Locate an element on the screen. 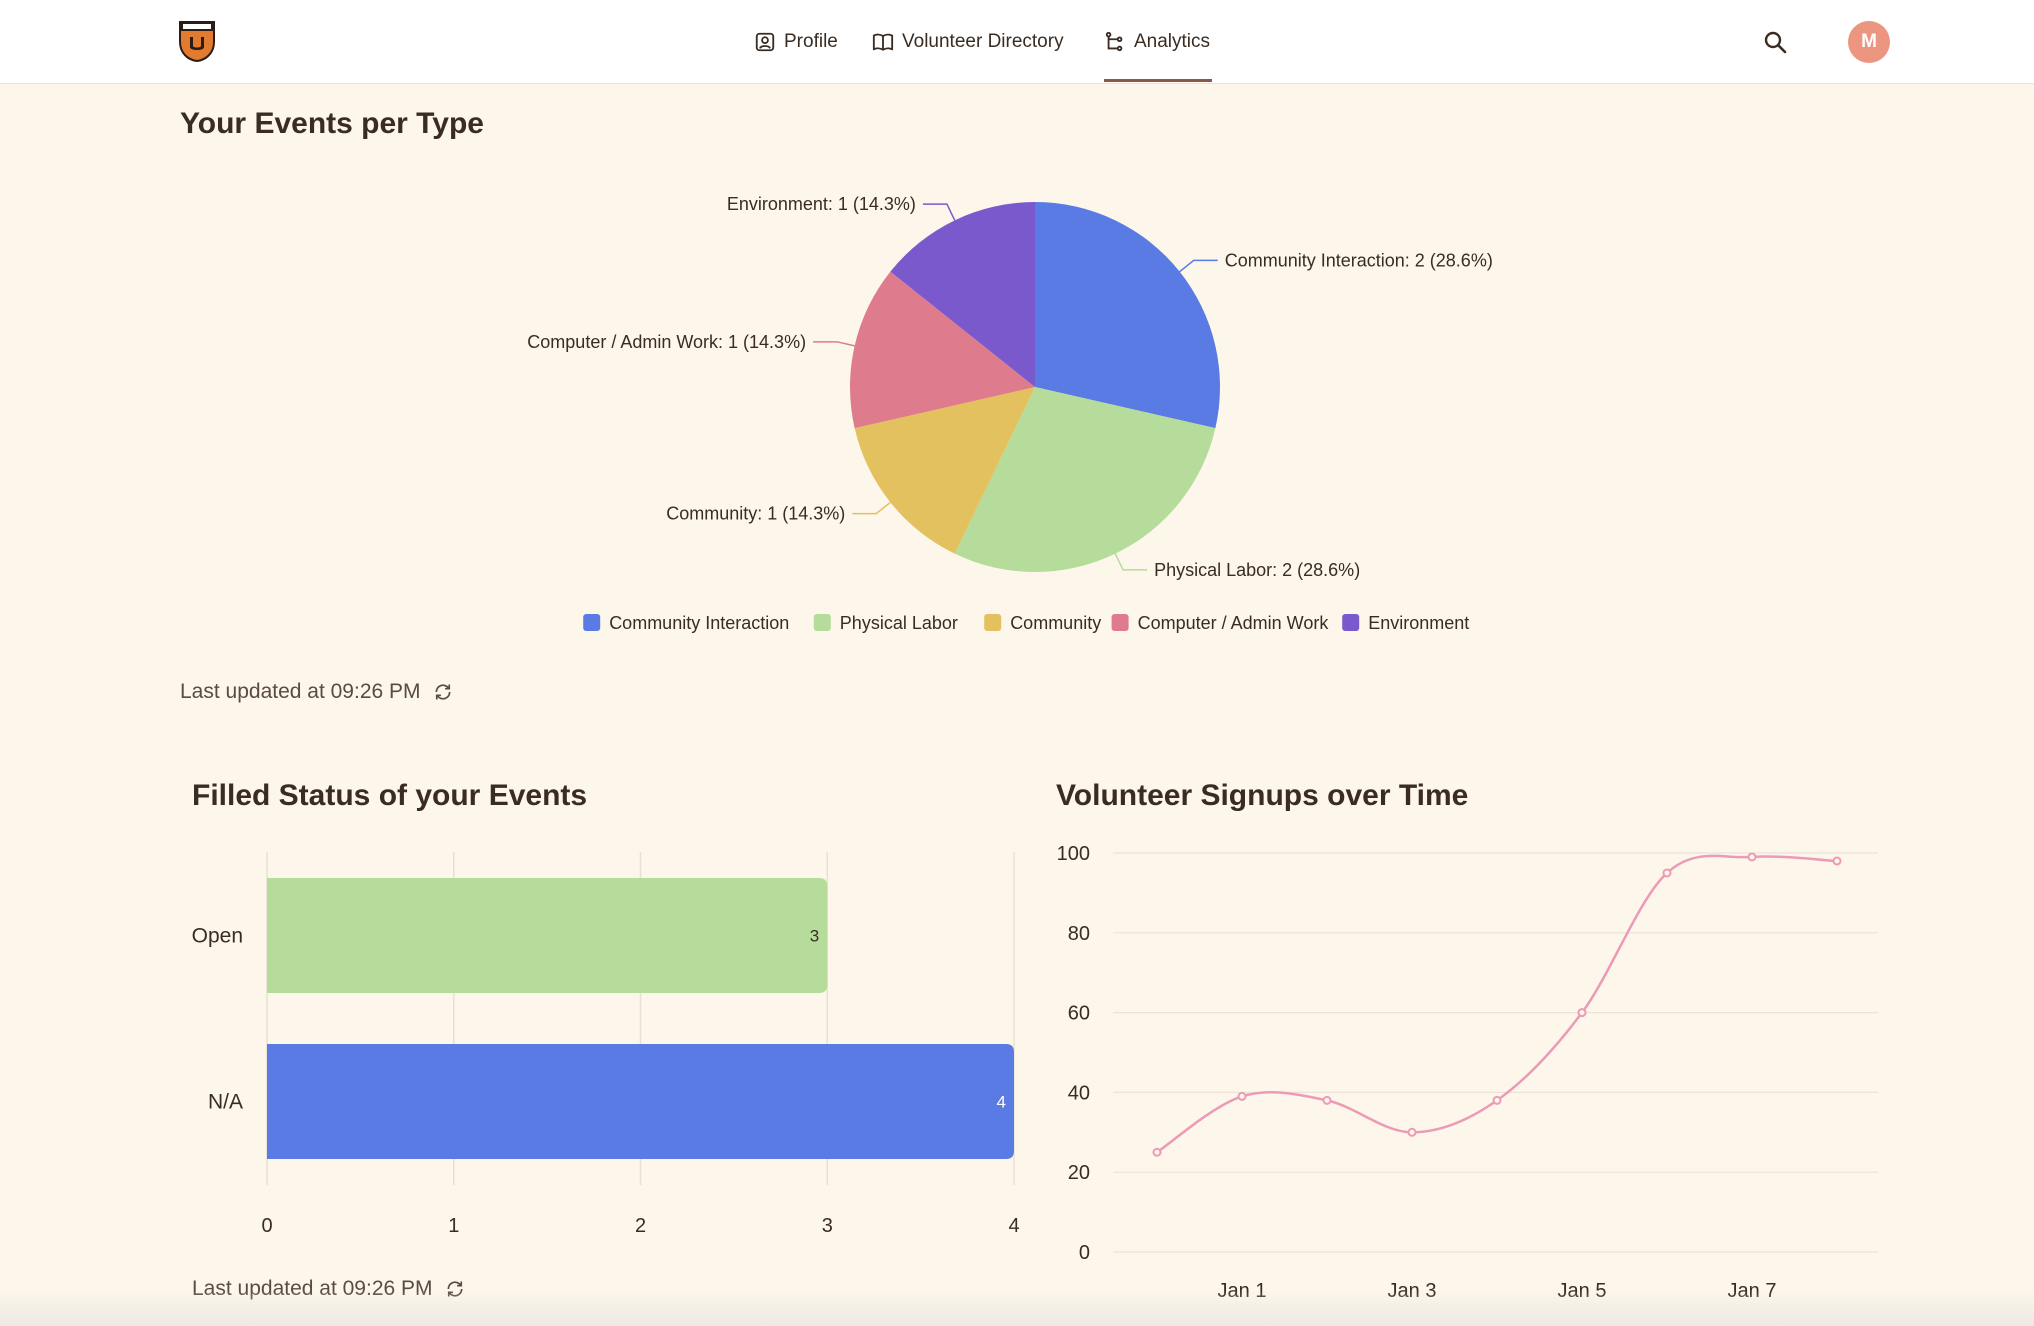 The width and height of the screenshot is (2034, 1326). line-y-tick-label: 40 is located at coordinates (1079, 1093).